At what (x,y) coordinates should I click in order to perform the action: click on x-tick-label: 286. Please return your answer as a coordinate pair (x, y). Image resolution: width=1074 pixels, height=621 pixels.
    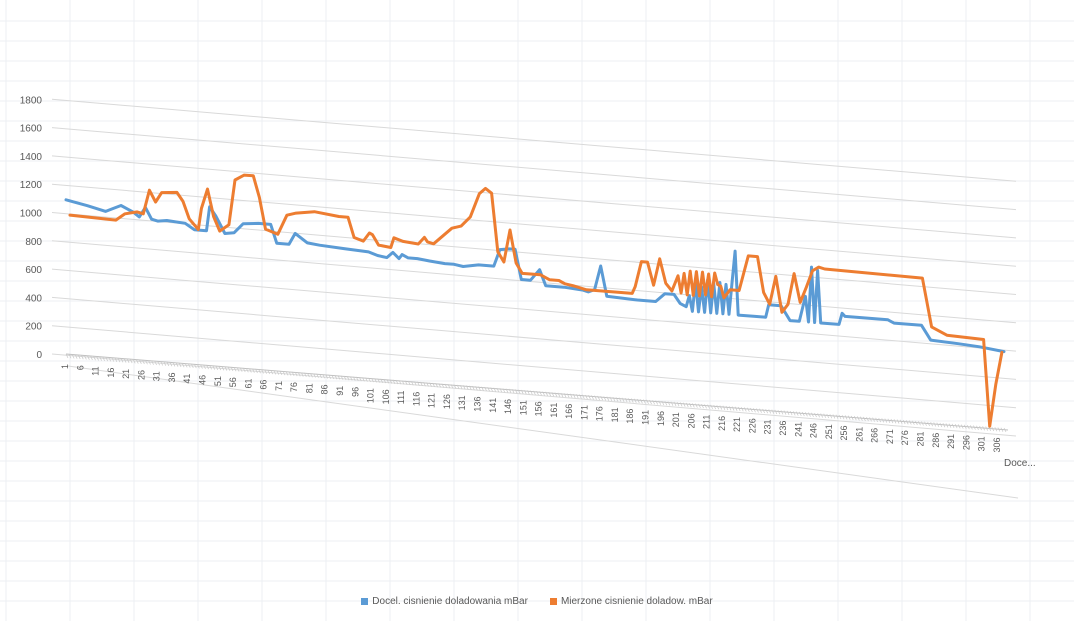
    Looking at the image, I should click on (936, 440).